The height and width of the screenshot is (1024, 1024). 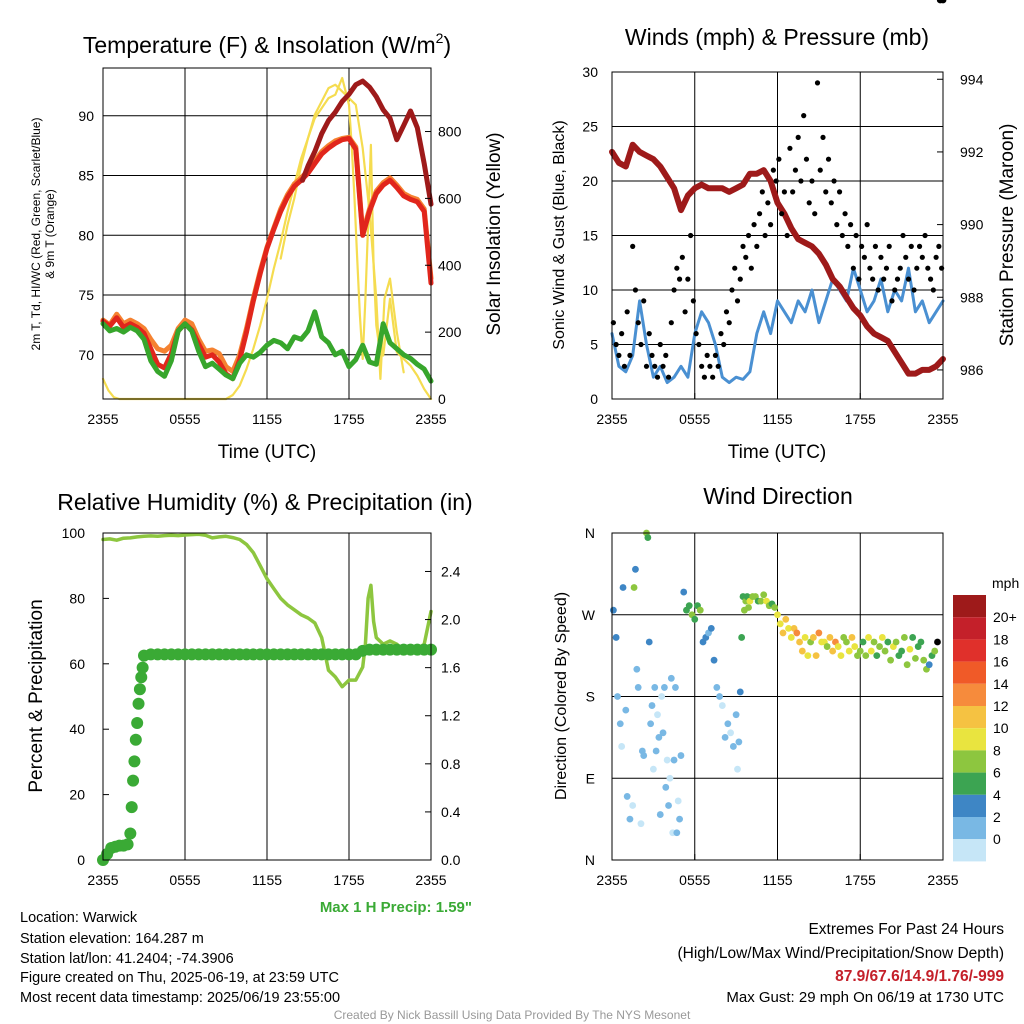 I want to click on y-right-tick-label: 0.8, so click(x=451, y=764).